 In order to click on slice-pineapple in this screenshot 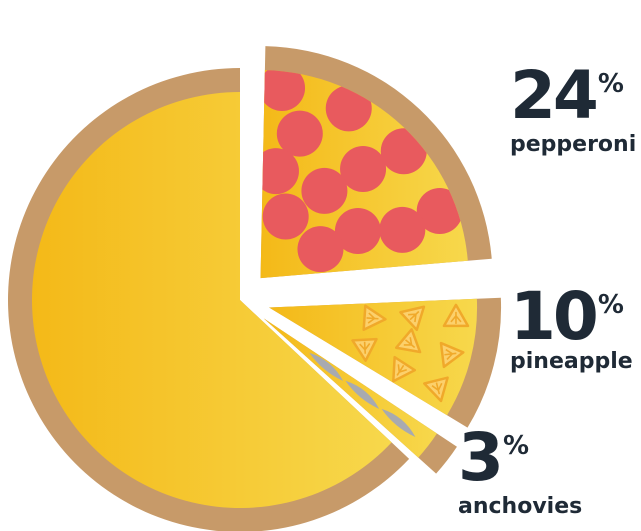, I will do `click(385, 362)`.